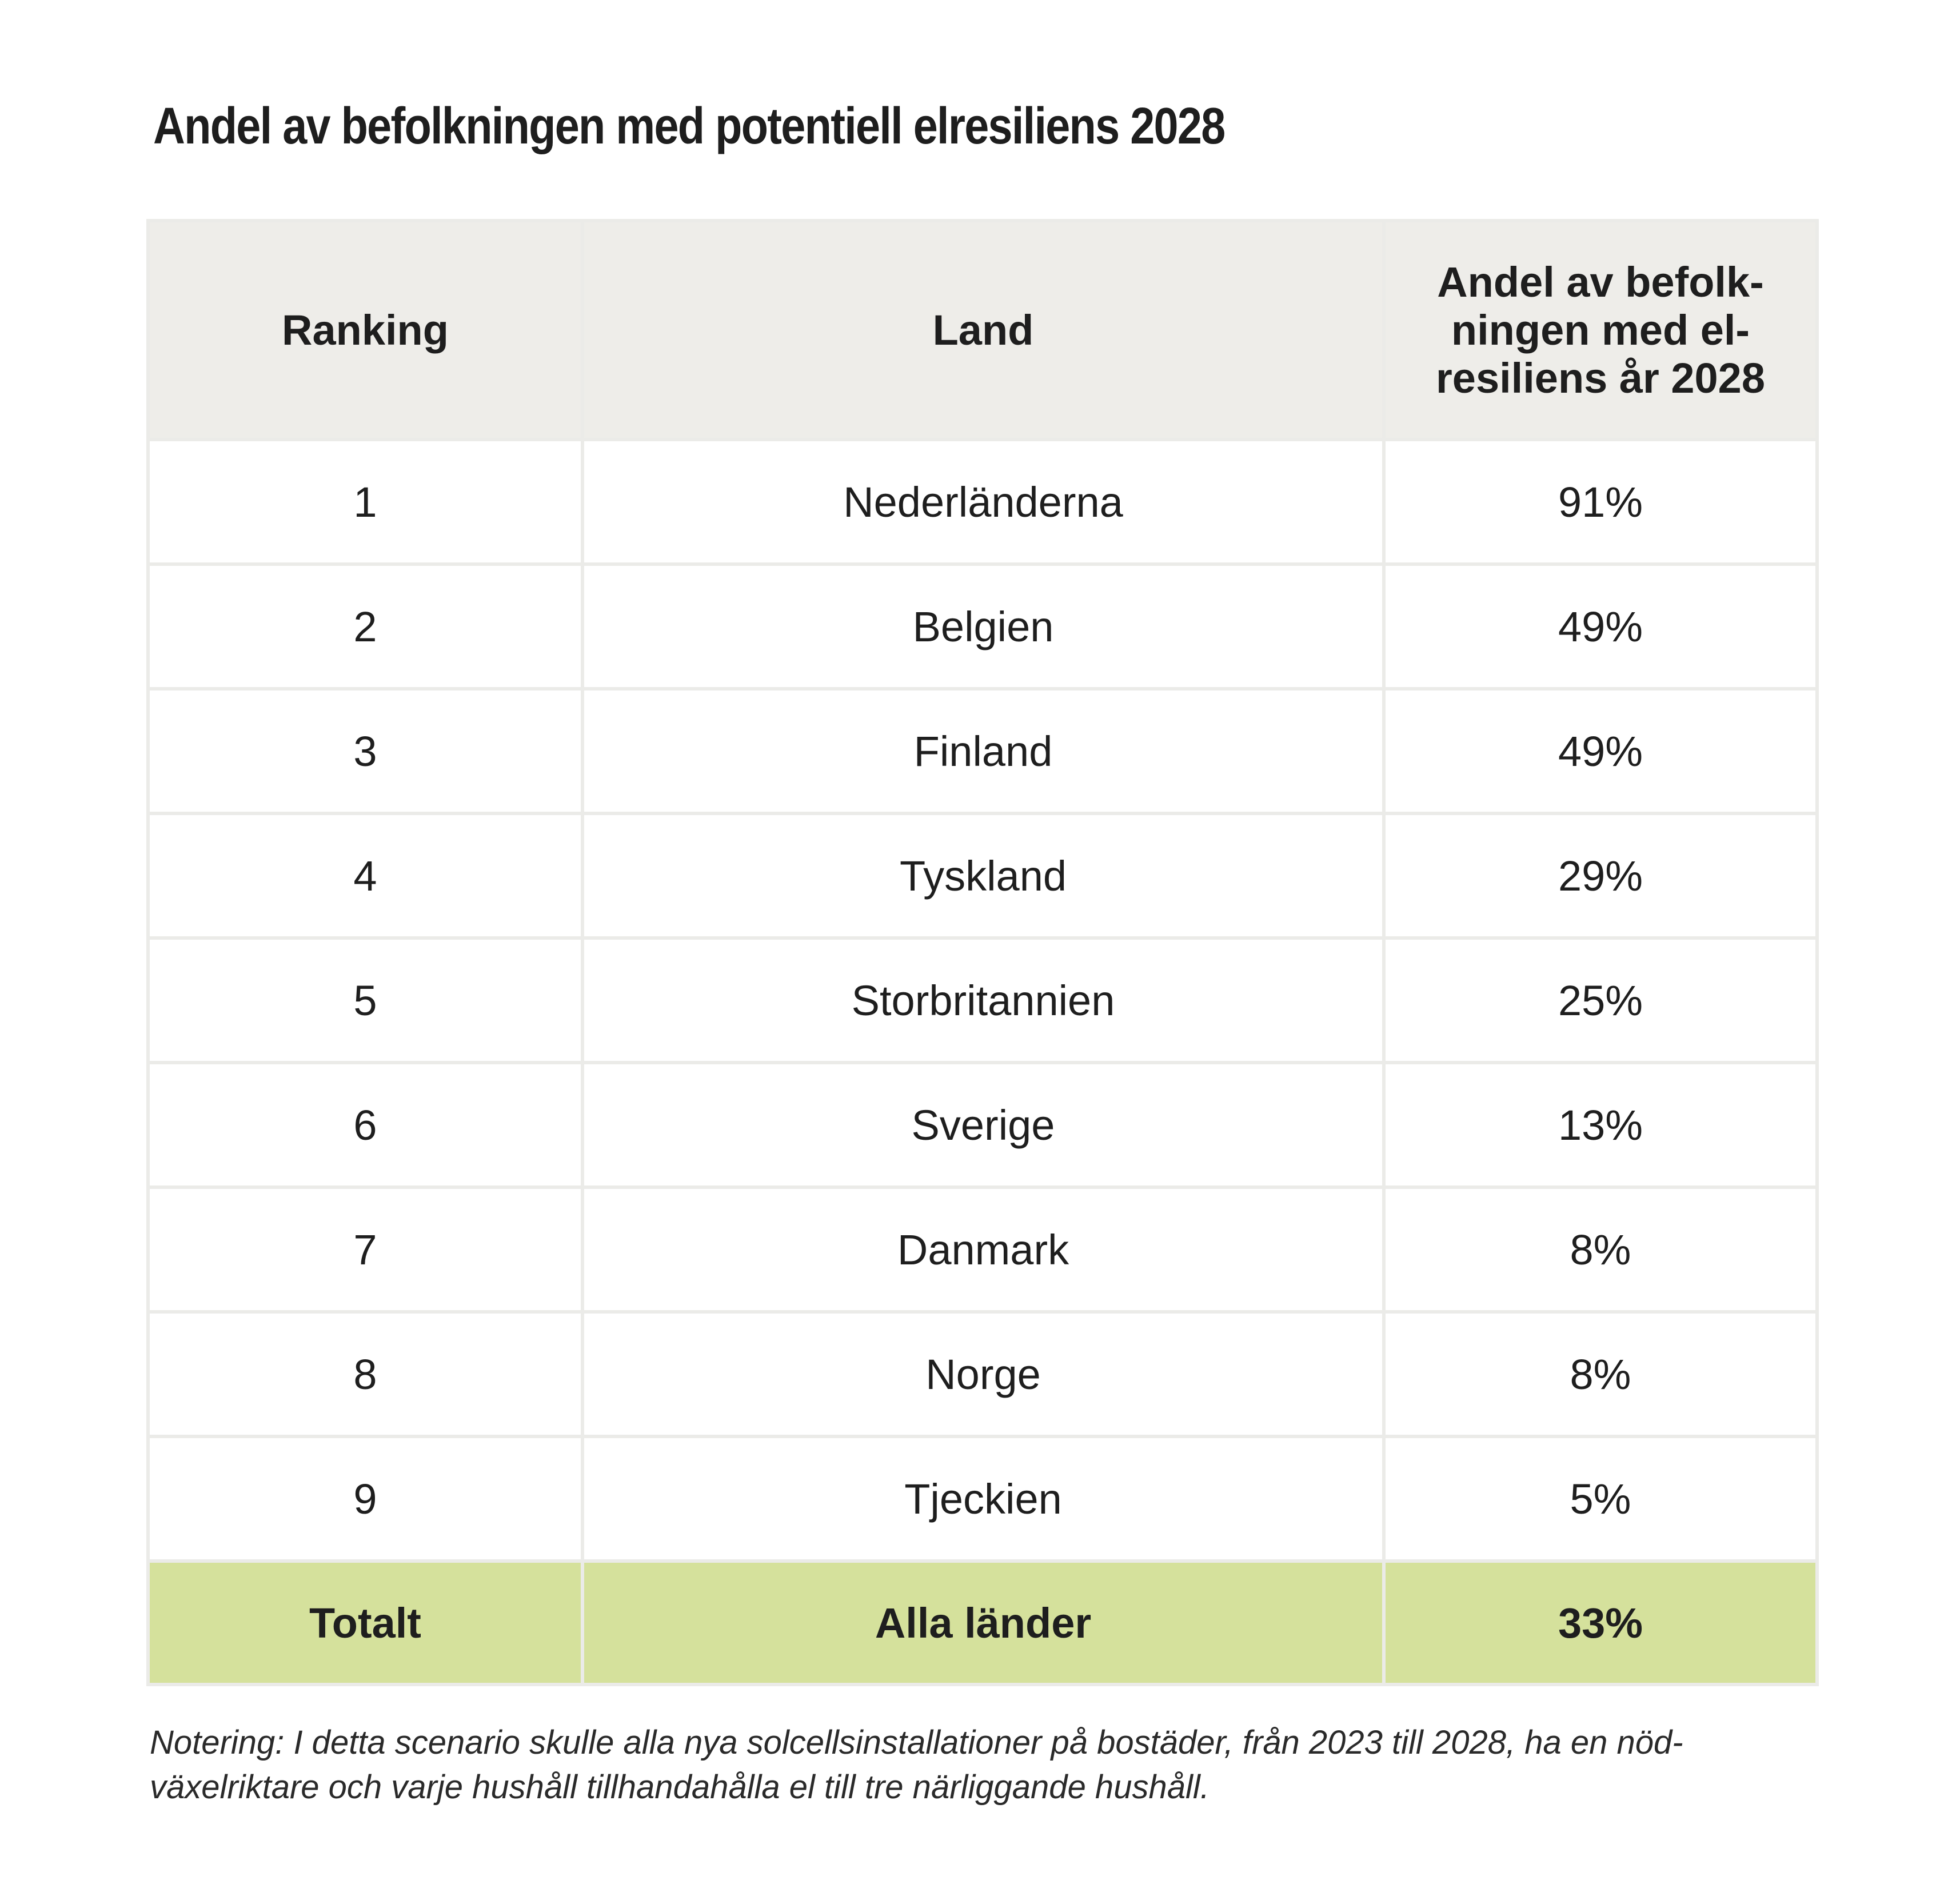 The height and width of the screenshot is (1904, 1952). What do you see at coordinates (365, 751) in the screenshot?
I see `rank-cell: 3` at bounding box center [365, 751].